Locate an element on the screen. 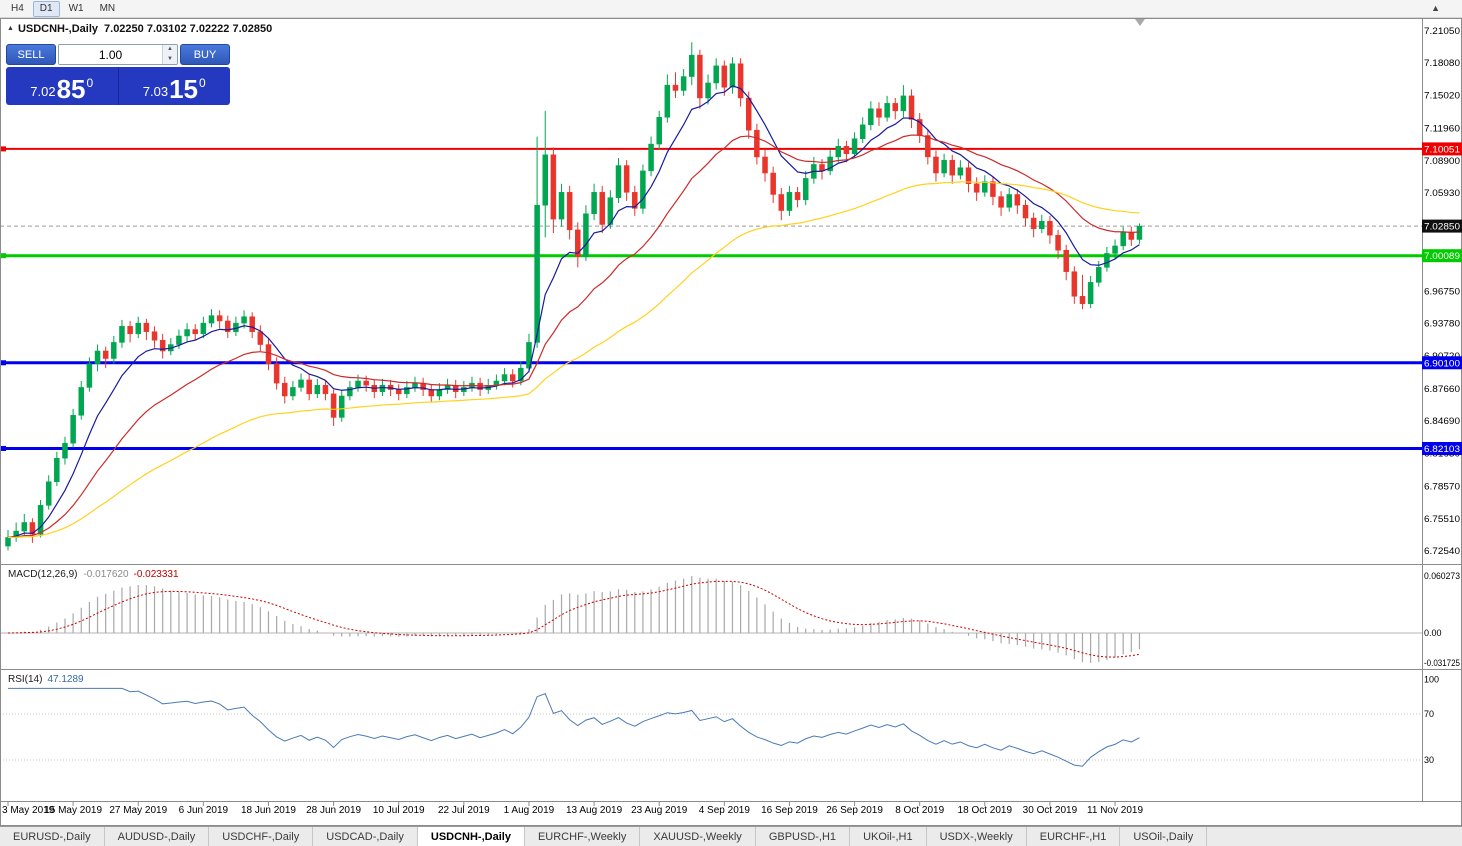 This screenshot has height=846, width=1462. ask-pip-digit: 0 is located at coordinates (202, 83).